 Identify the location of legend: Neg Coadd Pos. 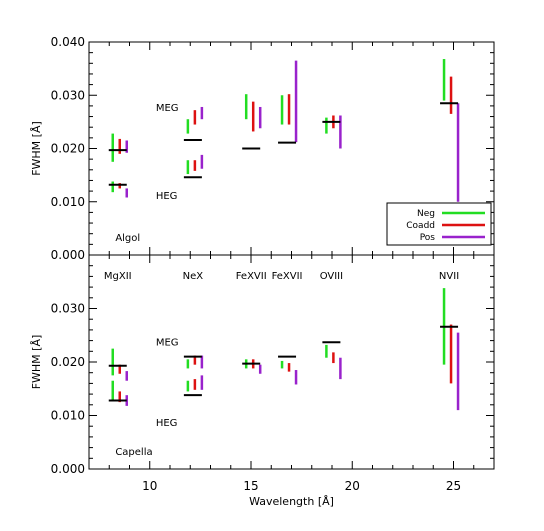
(439, 224).